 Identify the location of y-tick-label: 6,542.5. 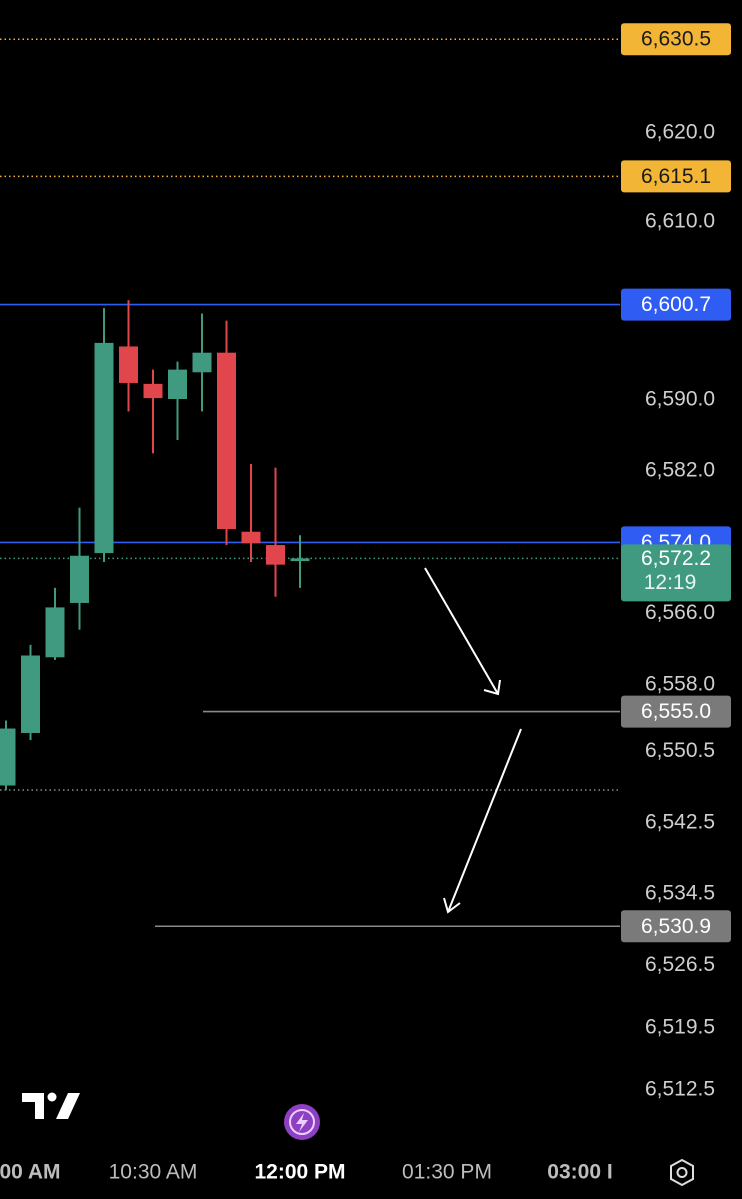
(680, 821).